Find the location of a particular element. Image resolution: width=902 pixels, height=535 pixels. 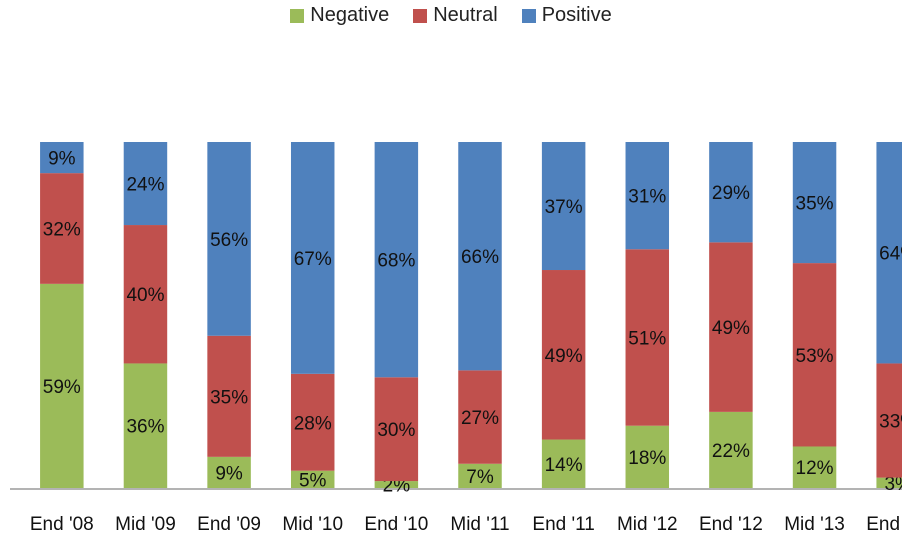

x-tick-label-5: Mid '11 is located at coordinates (479, 524).